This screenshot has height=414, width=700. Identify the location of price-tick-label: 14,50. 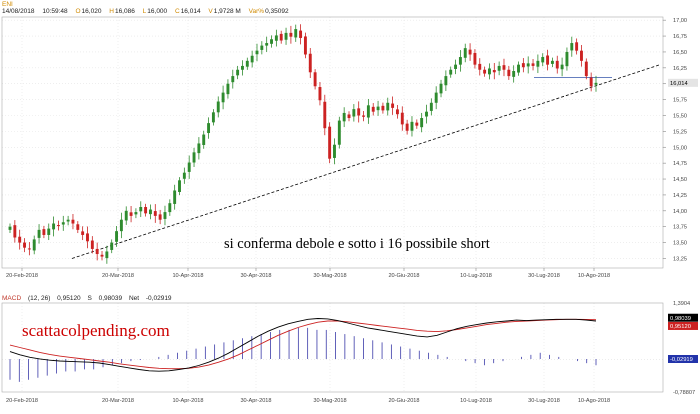
(680, 180).